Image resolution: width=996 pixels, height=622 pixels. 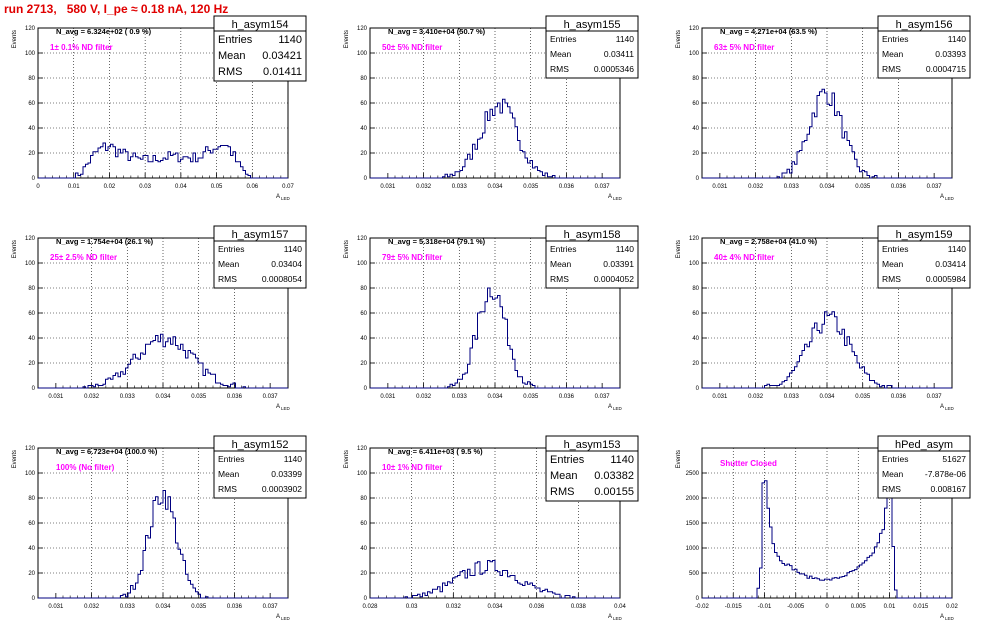 I want to click on stats-box-title: h_asym155, so click(x=592, y=25).